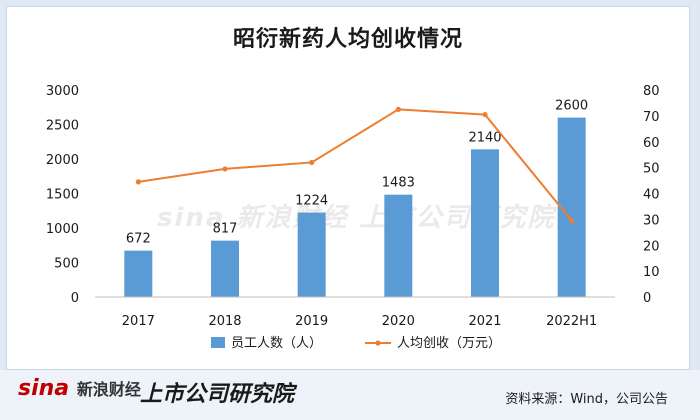  I want to click on sina-logo-cn: 新浪财经, so click(108, 389).